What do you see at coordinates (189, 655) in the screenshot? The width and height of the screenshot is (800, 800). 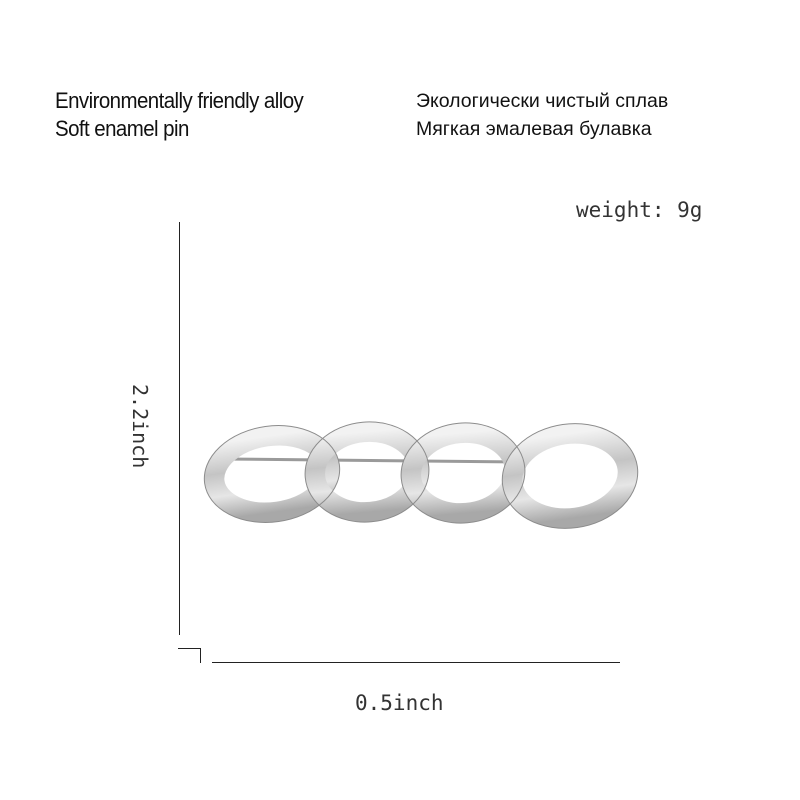 I see `dimension-corner-mark` at bounding box center [189, 655].